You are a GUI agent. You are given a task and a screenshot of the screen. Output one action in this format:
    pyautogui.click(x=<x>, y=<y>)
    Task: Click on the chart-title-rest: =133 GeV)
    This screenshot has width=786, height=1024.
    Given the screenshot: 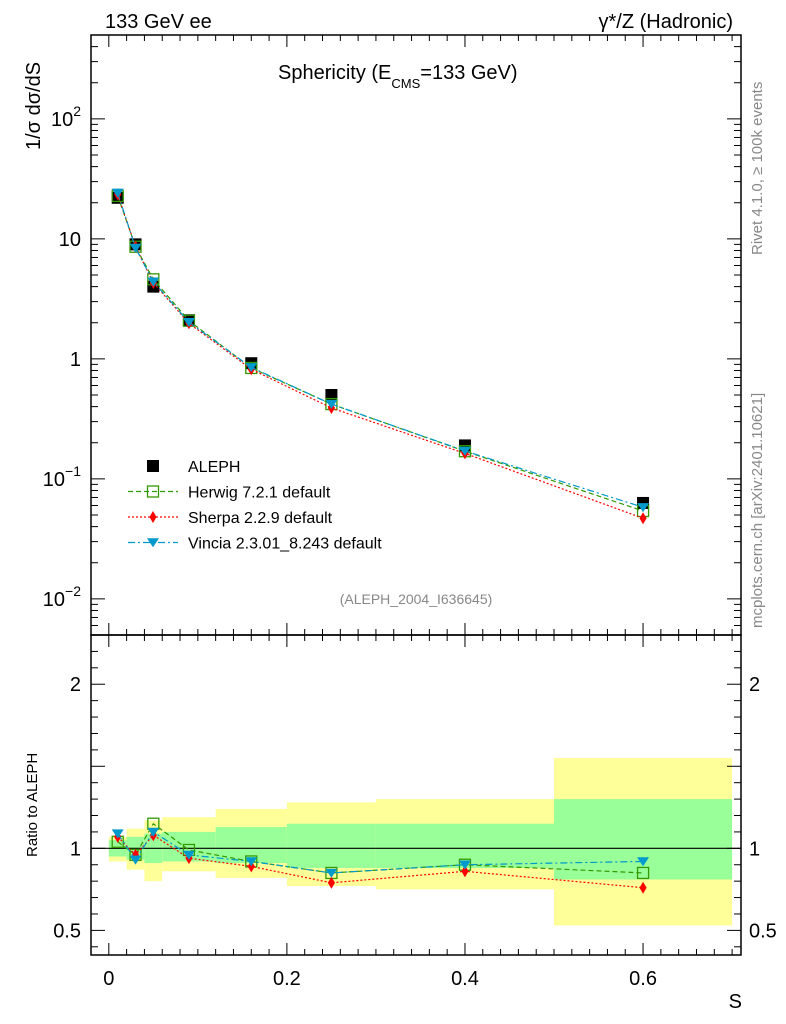 What is the action you would take?
    pyautogui.click(x=468, y=73)
    